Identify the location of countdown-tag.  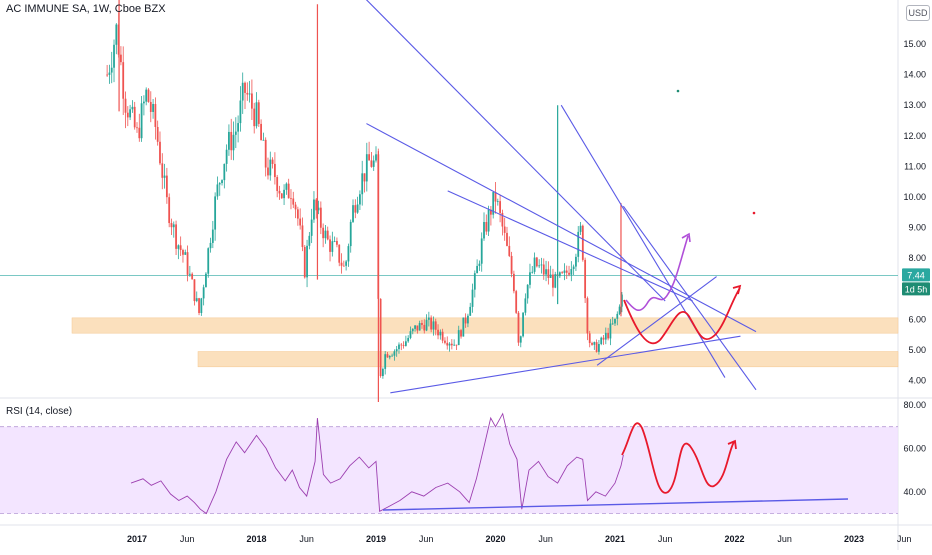
(916, 289).